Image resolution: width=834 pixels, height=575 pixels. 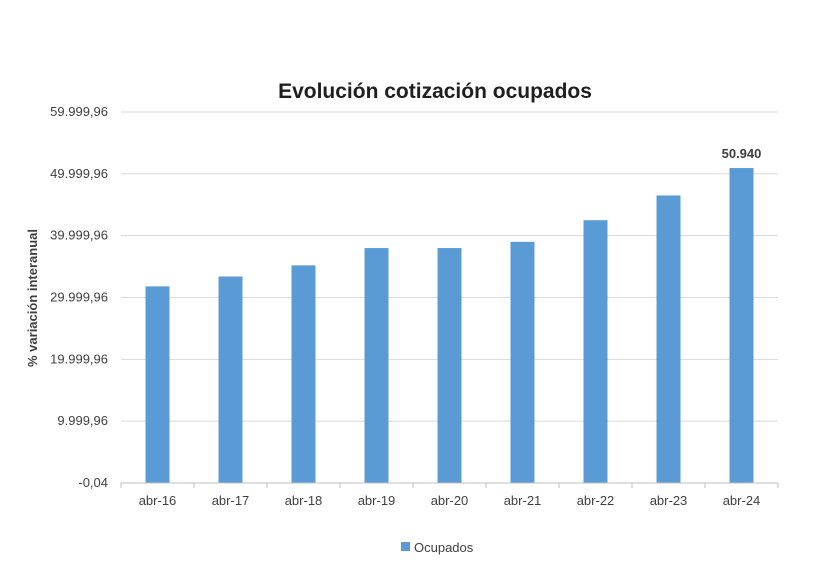 I want to click on legend-label: Ocupados, so click(x=444, y=547).